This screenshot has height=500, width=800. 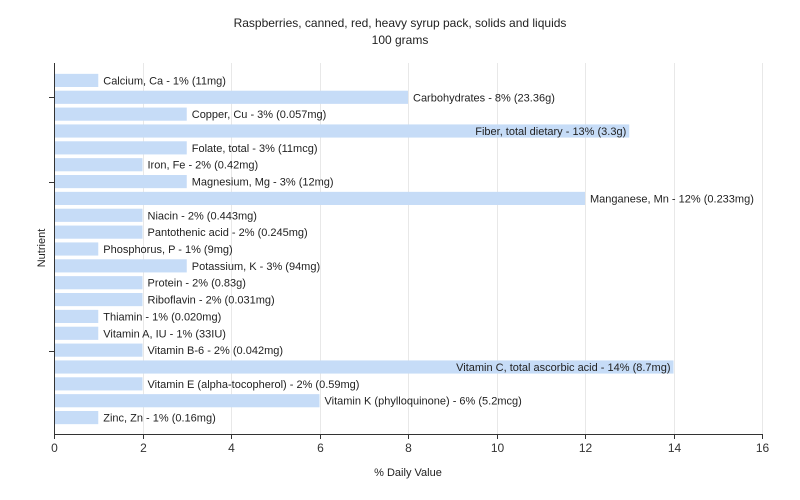 I want to click on bar-label: Vitamin B-6 - 2% (0.042mg), so click(x=216, y=351).